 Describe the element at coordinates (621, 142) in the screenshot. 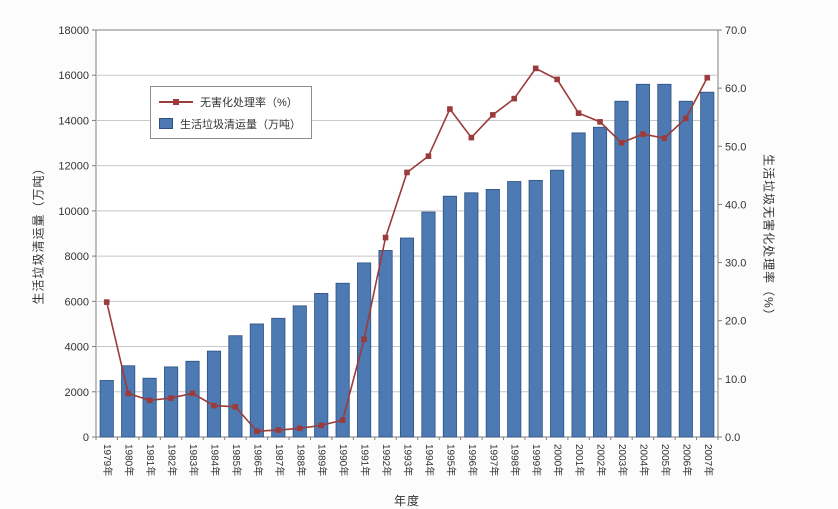

I see `line-marker-2003年` at that location.